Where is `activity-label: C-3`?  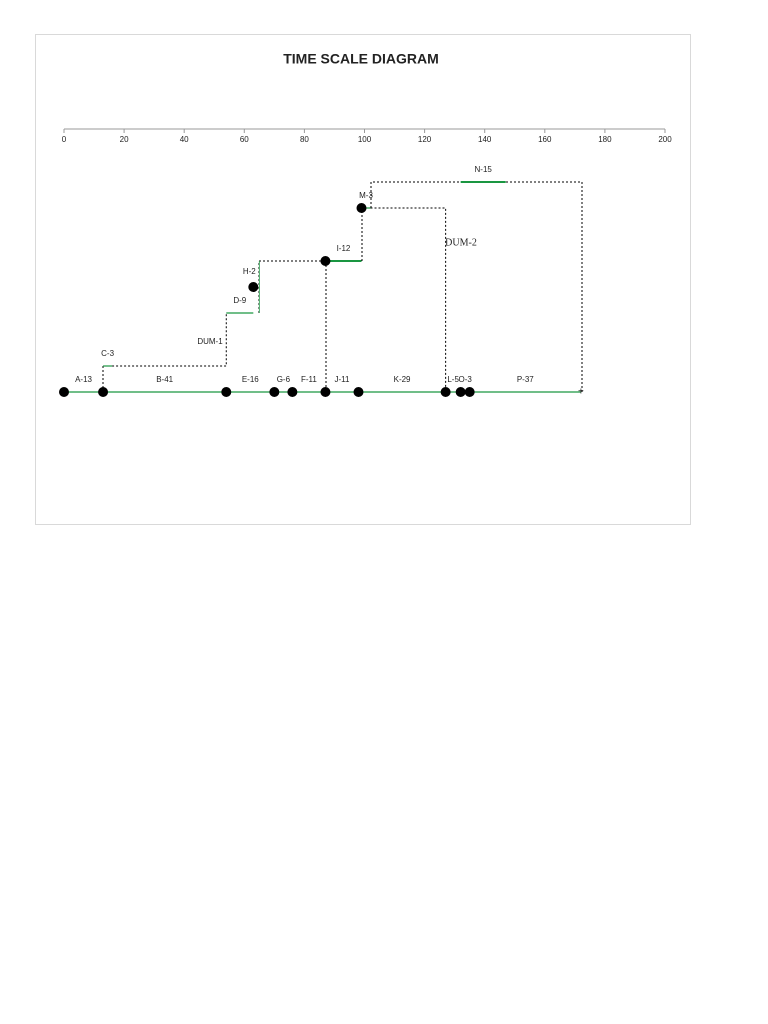
activity-label: C-3 is located at coordinates (107, 353).